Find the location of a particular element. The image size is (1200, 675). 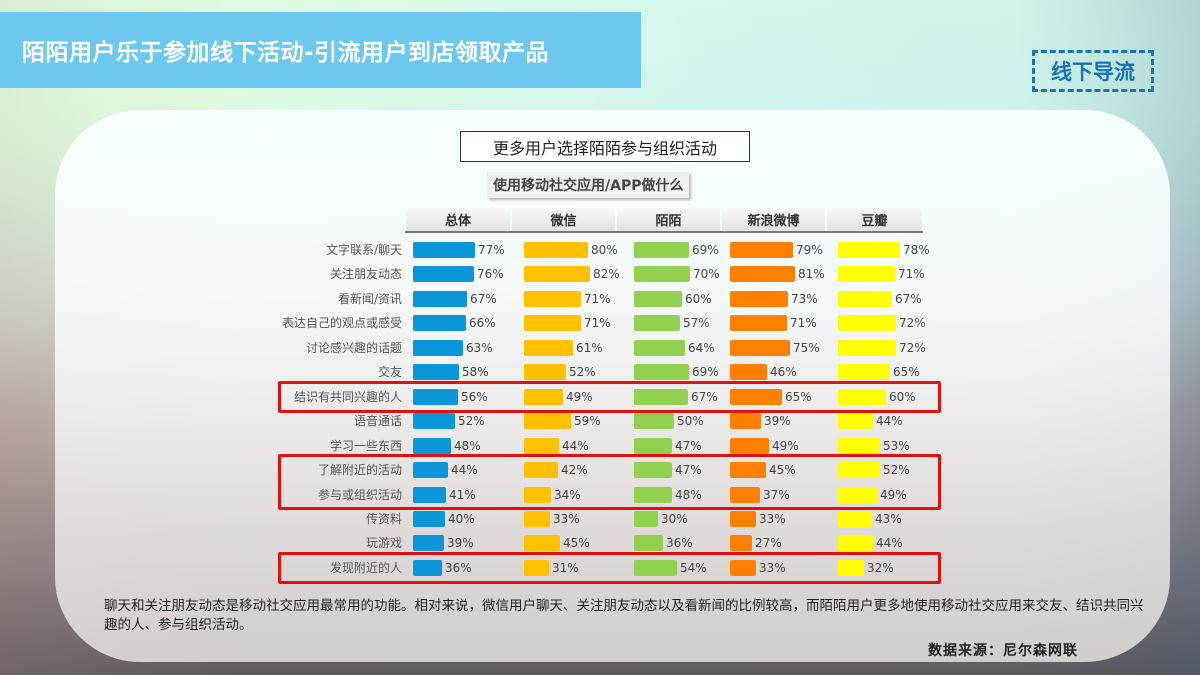

value-label: 46% is located at coordinates (783, 372).